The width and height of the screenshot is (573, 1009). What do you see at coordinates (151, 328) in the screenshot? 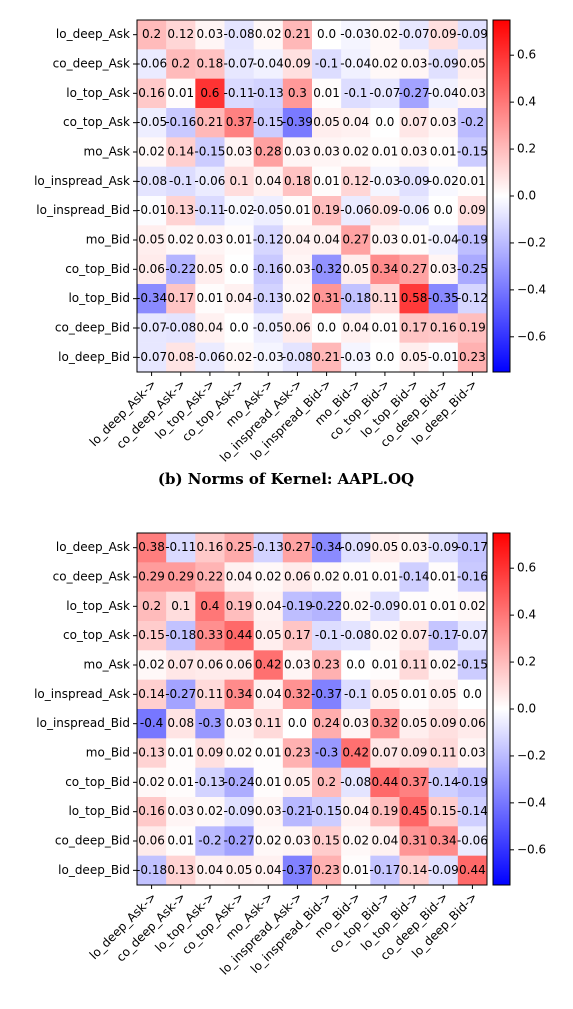
I see `cell-label: -0.07` at bounding box center [151, 328].